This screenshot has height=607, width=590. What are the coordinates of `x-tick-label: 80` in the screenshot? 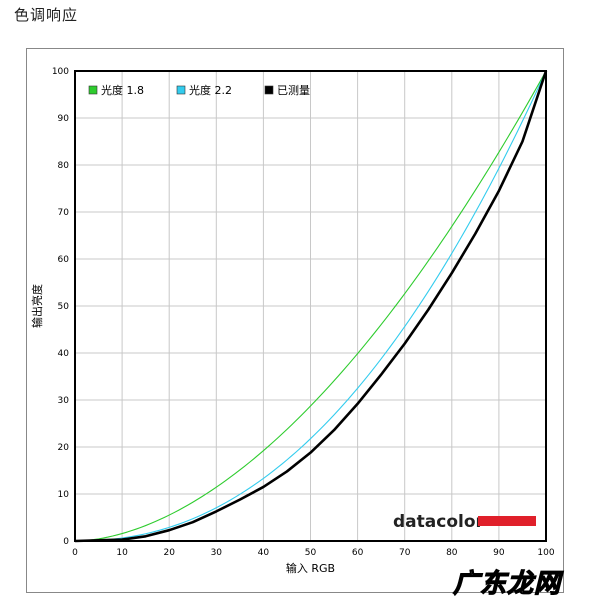 It's located at (452, 553).